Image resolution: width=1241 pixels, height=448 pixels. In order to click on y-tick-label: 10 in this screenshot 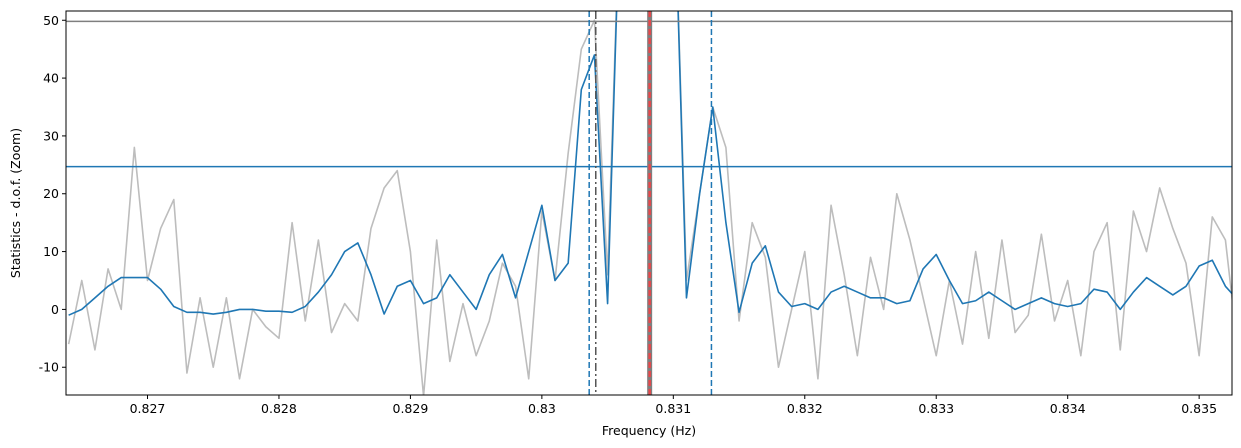, I will do `click(51, 251)`.